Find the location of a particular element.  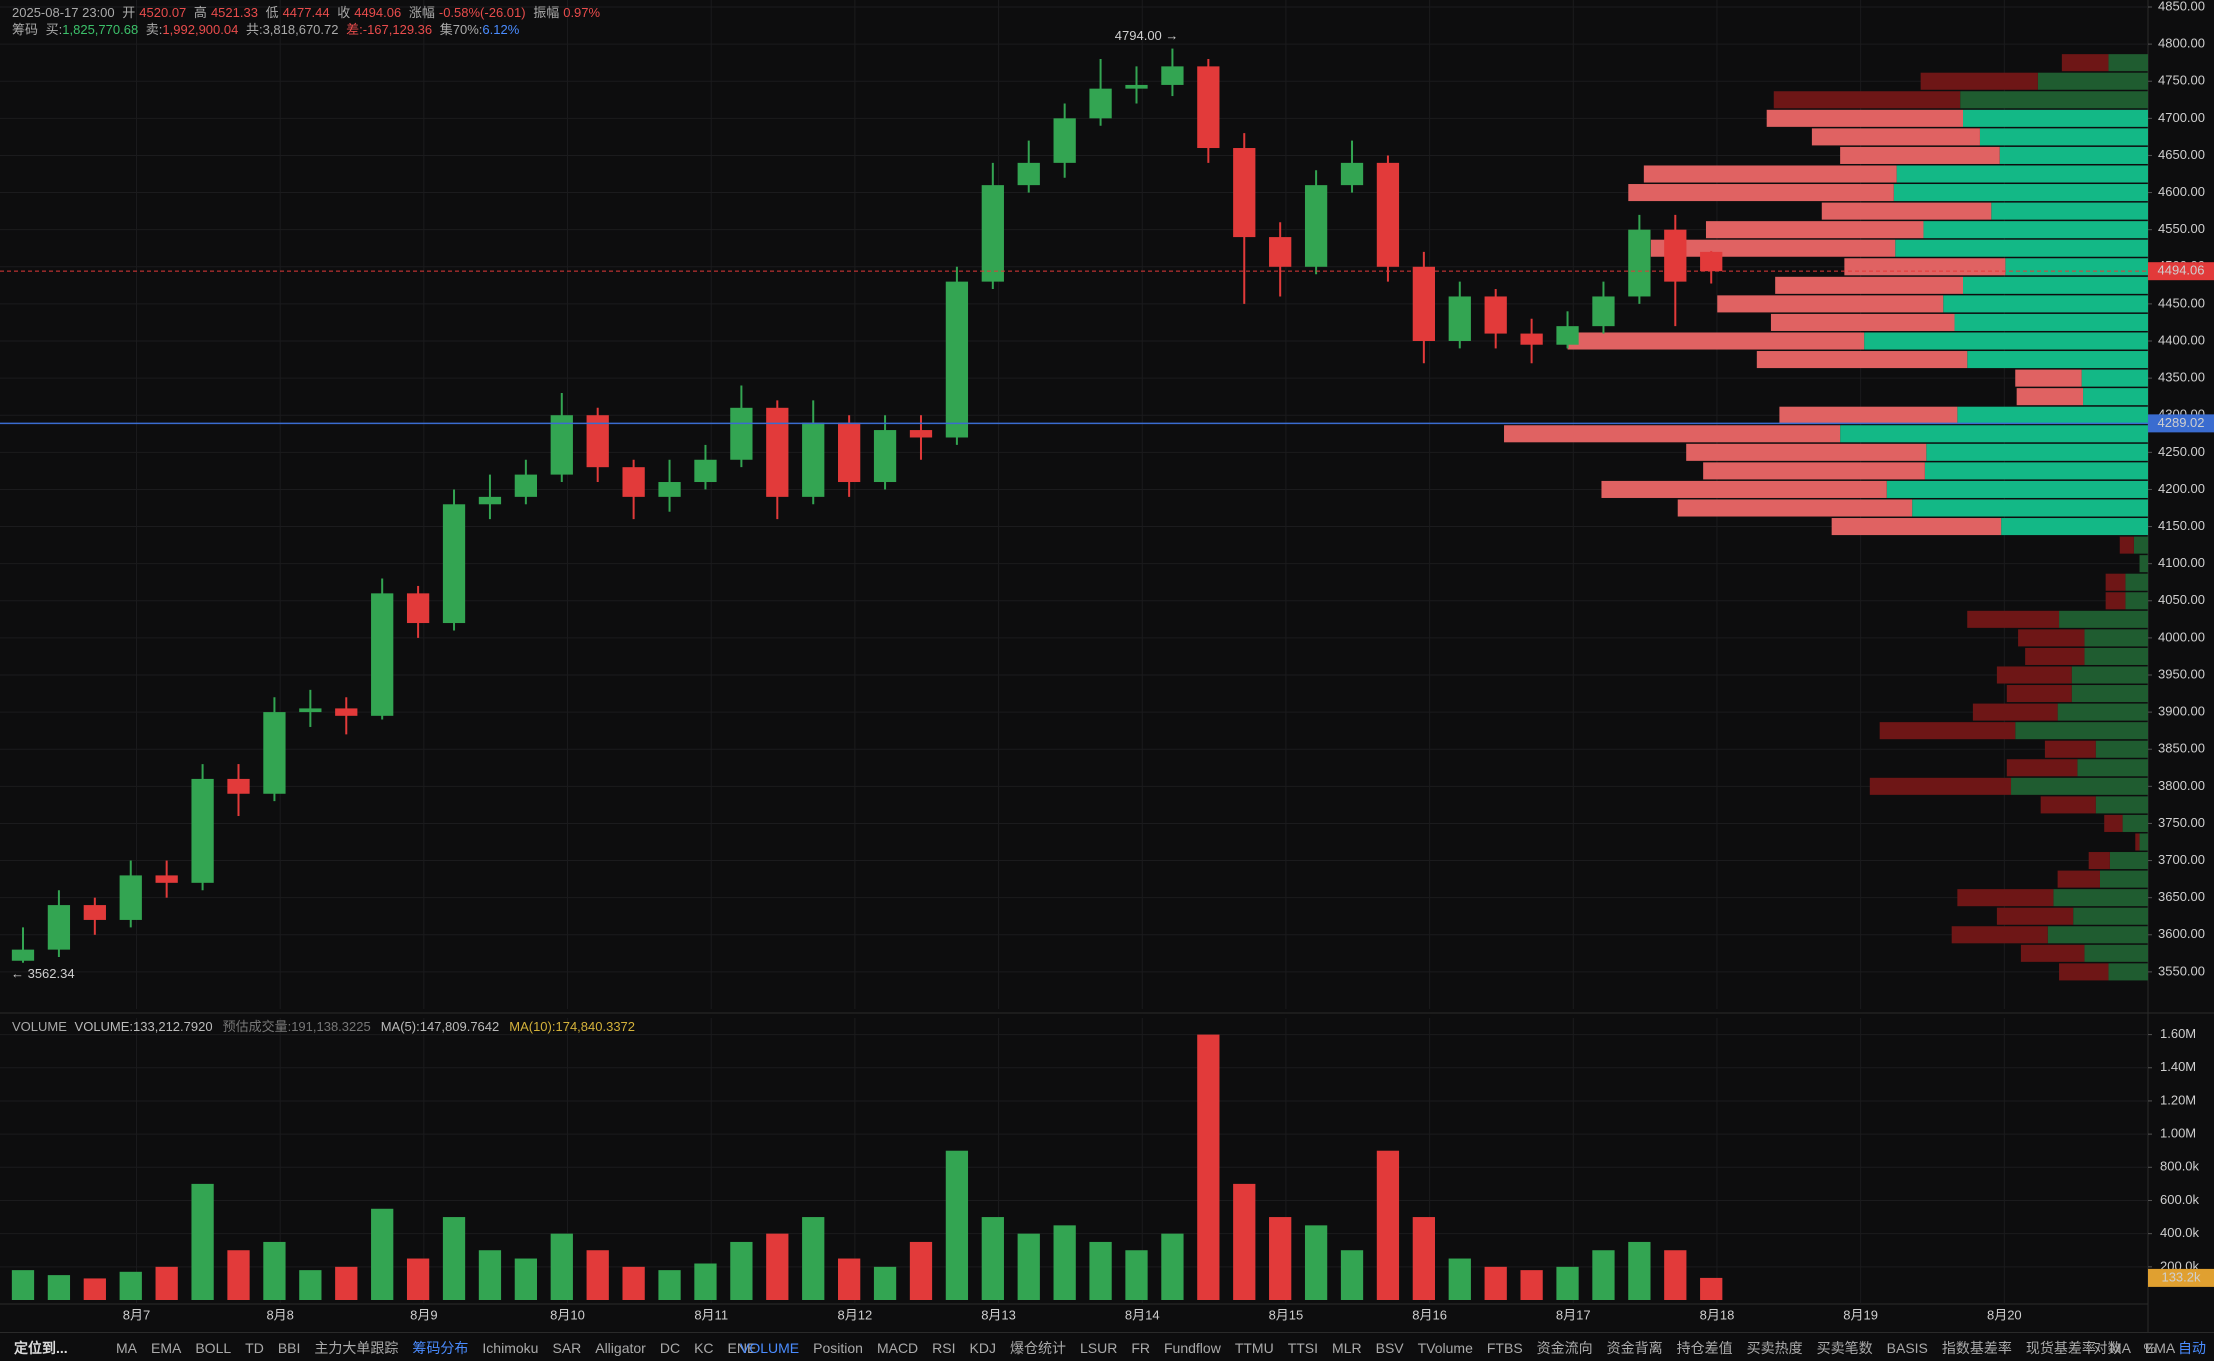

toolbar-item: FTBS is located at coordinates (1504, 1347).